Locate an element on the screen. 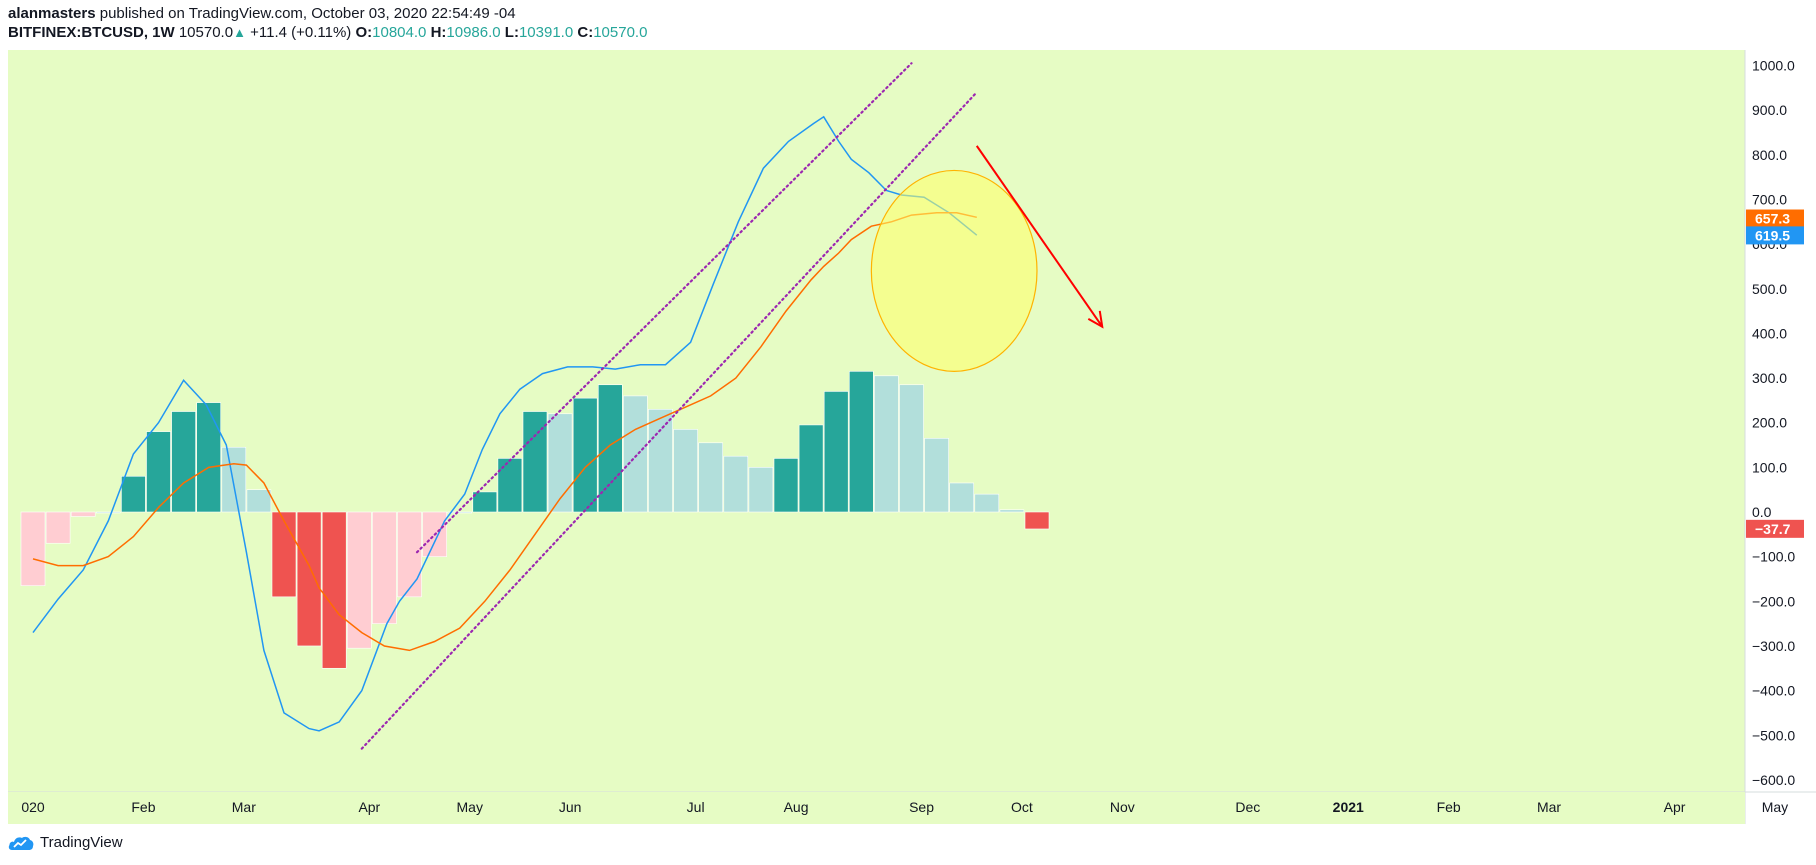  y-tick-label: −600.0 is located at coordinates (1773, 780).